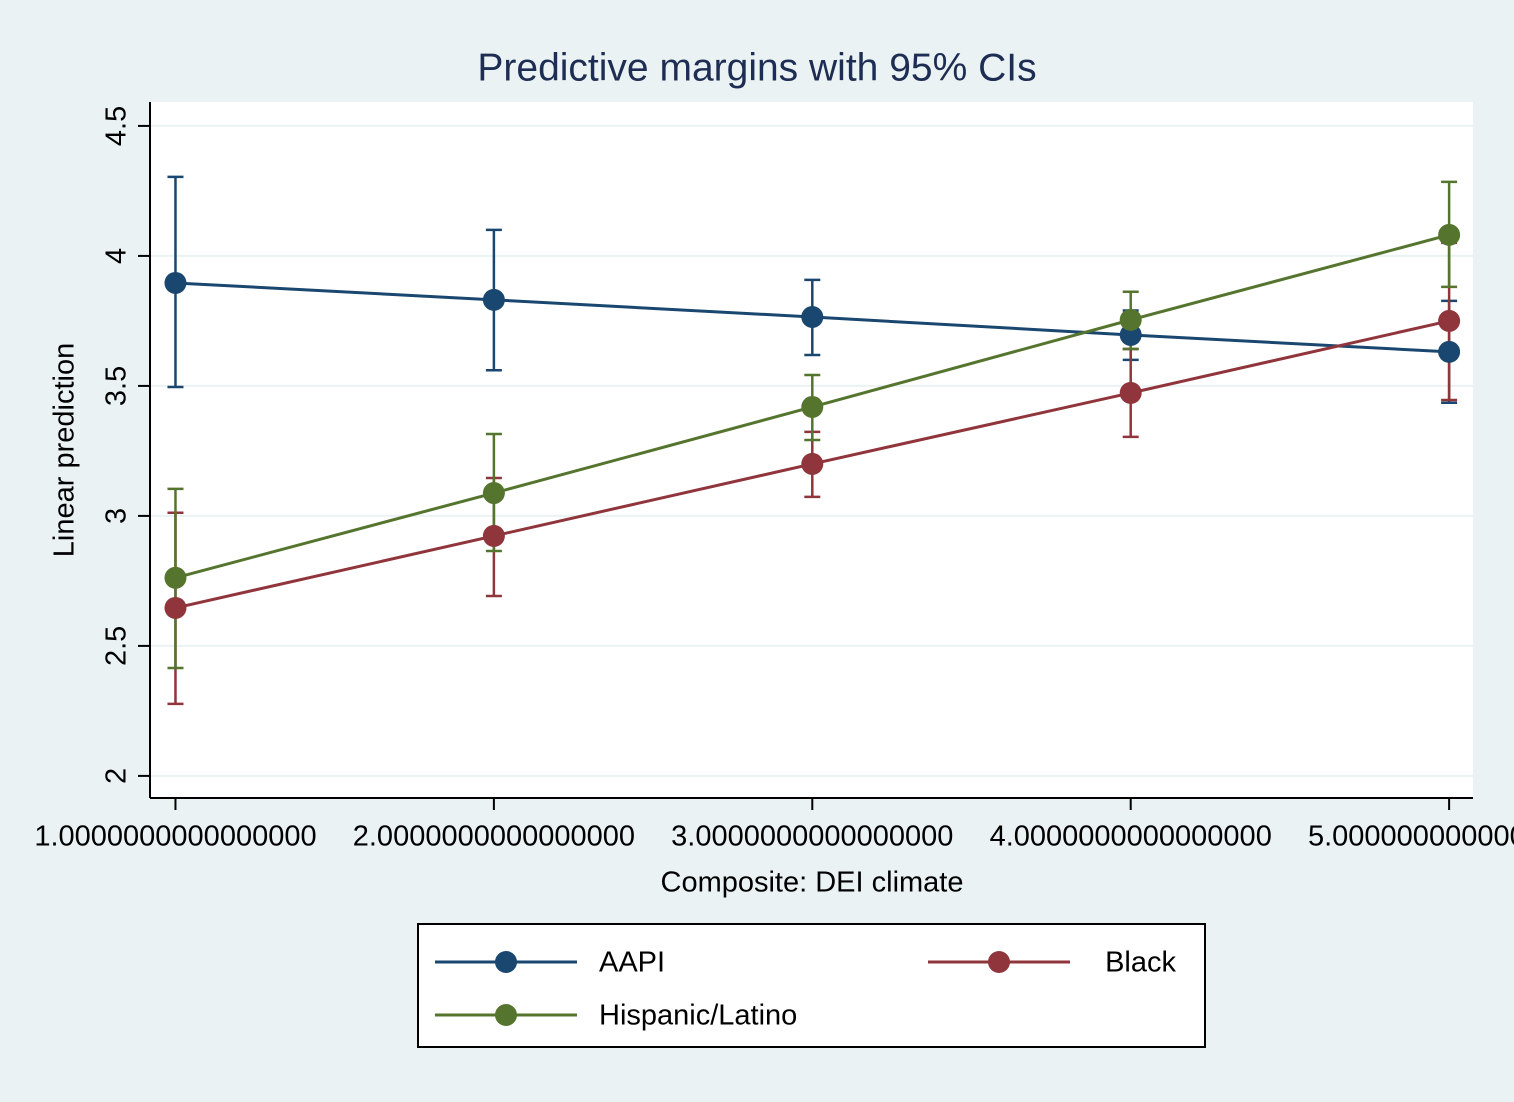 Image resolution: width=1514 pixels, height=1102 pixels. What do you see at coordinates (117, 386) in the screenshot?
I see `y-tick-label: 3.5` at bounding box center [117, 386].